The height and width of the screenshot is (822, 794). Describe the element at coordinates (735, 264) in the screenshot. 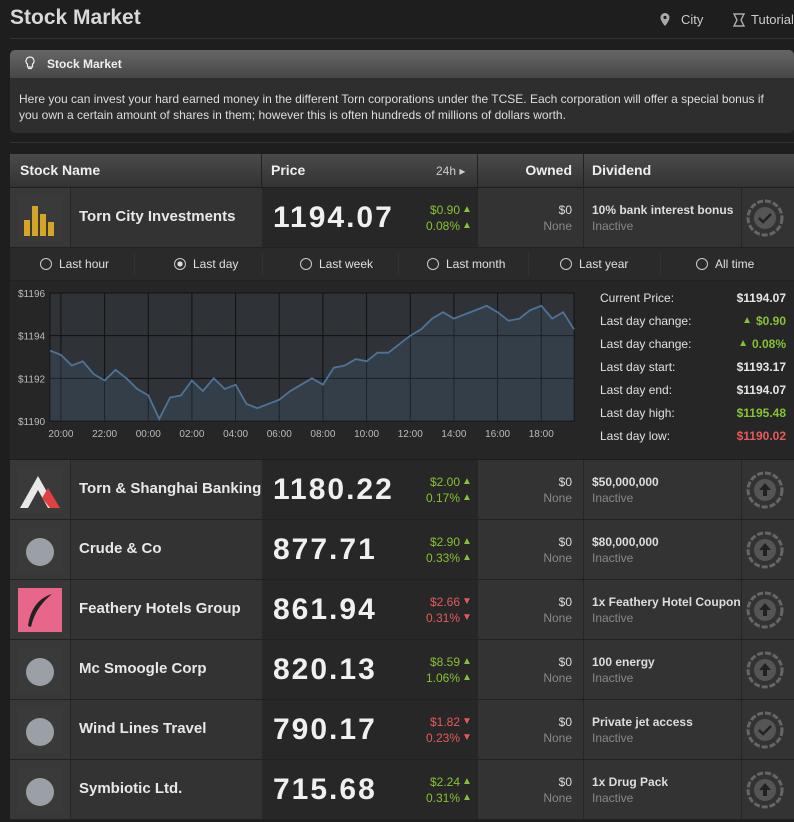

I see `period-option: All time` at that location.